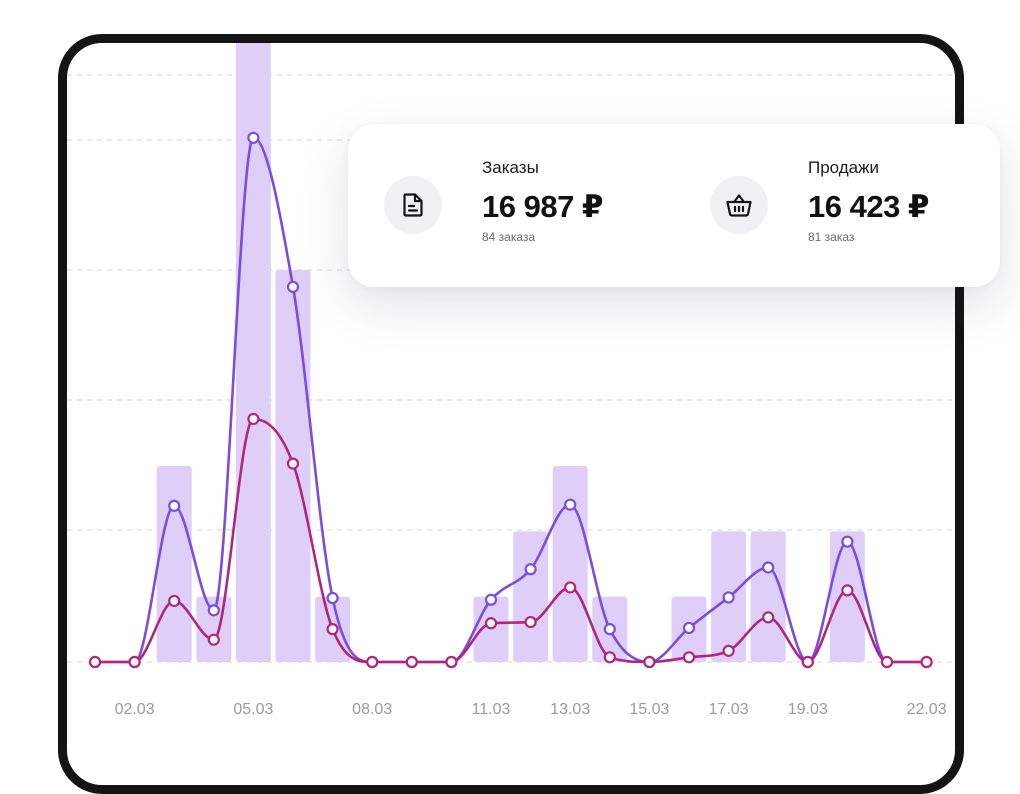 This screenshot has height=794, width=1020. Describe the element at coordinates (135, 709) in the screenshot. I see `x-tick-label: 02.03` at that location.